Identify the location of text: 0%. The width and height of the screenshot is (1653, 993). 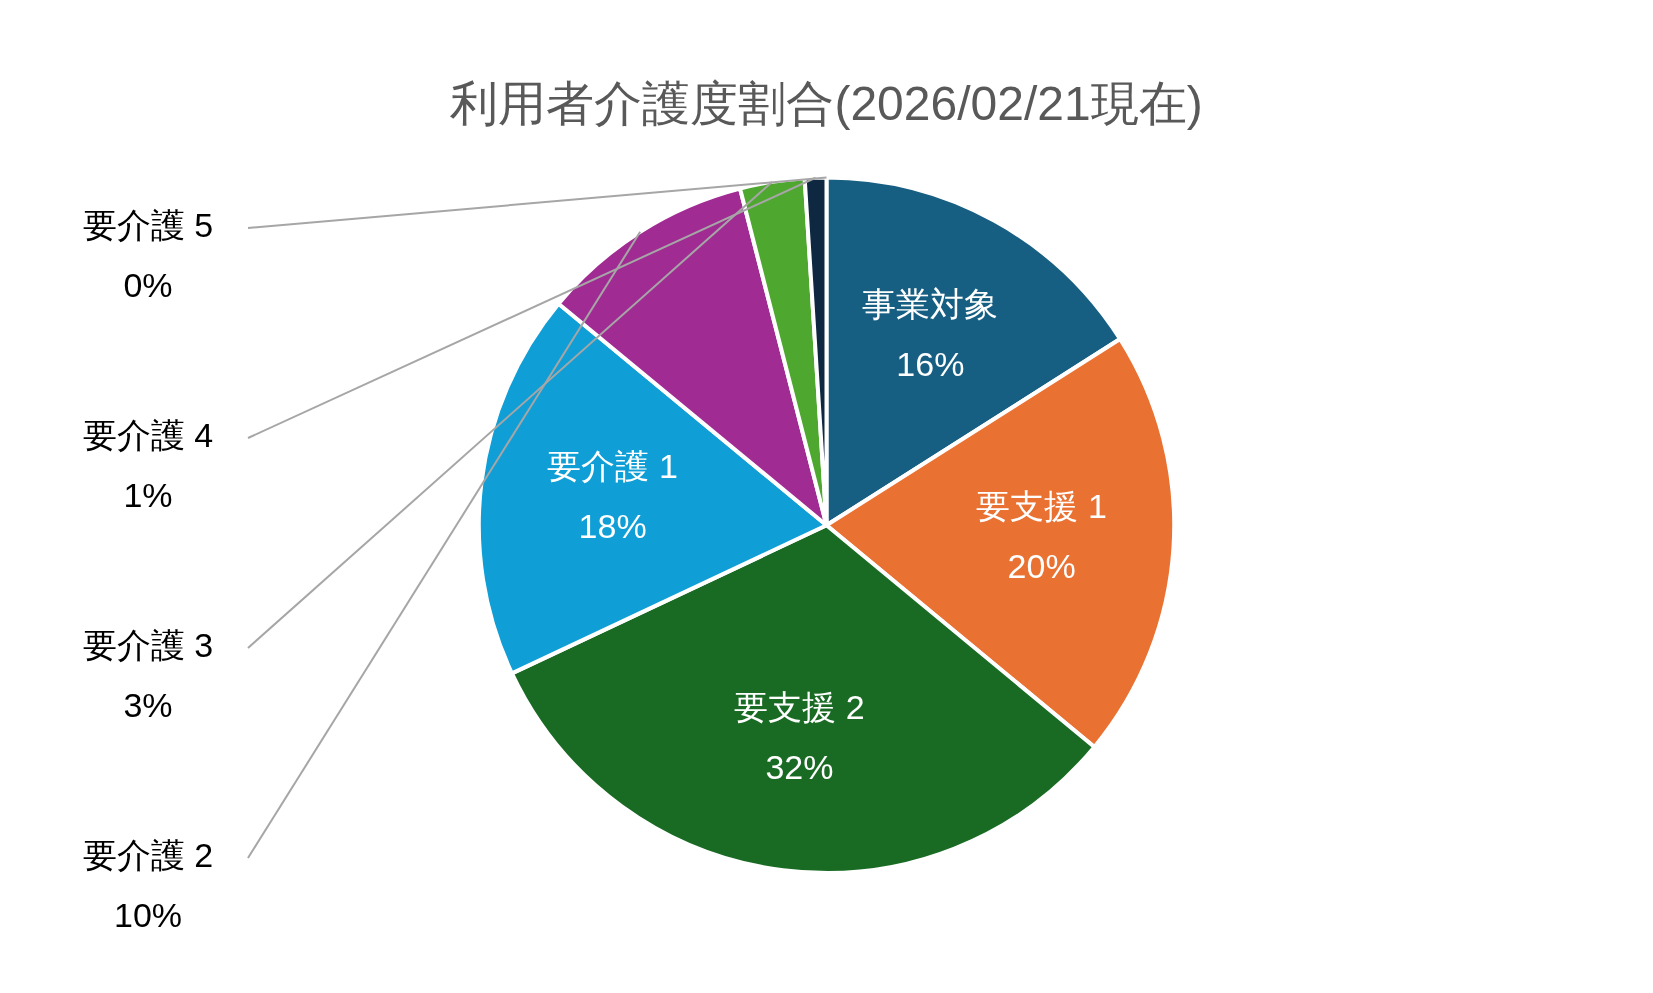
(148, 285).